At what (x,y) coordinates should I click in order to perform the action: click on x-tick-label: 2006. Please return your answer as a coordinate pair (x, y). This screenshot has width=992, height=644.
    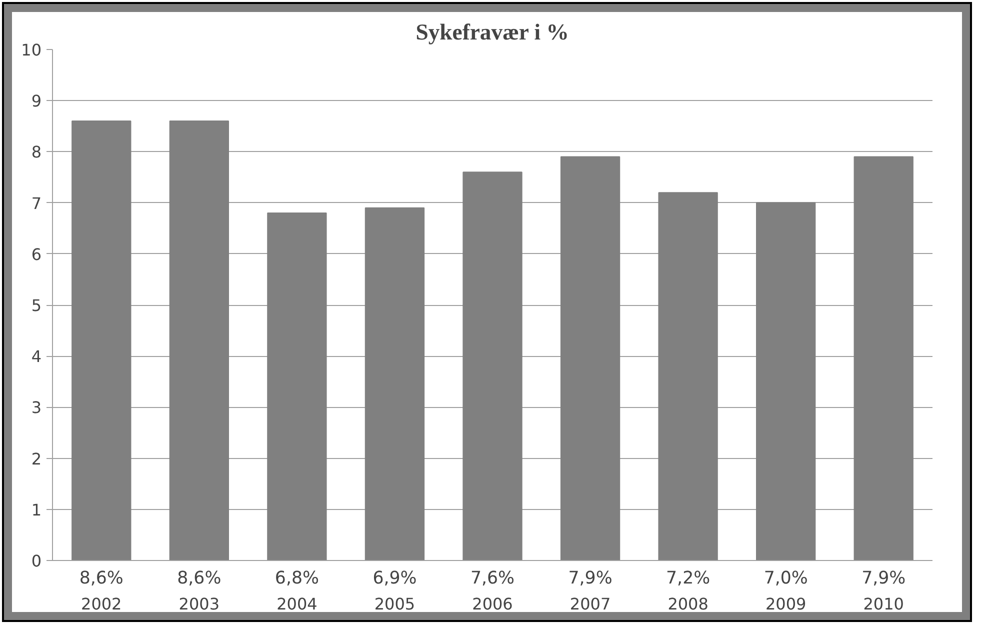
    Looking at the image, I should click on (492, 604).